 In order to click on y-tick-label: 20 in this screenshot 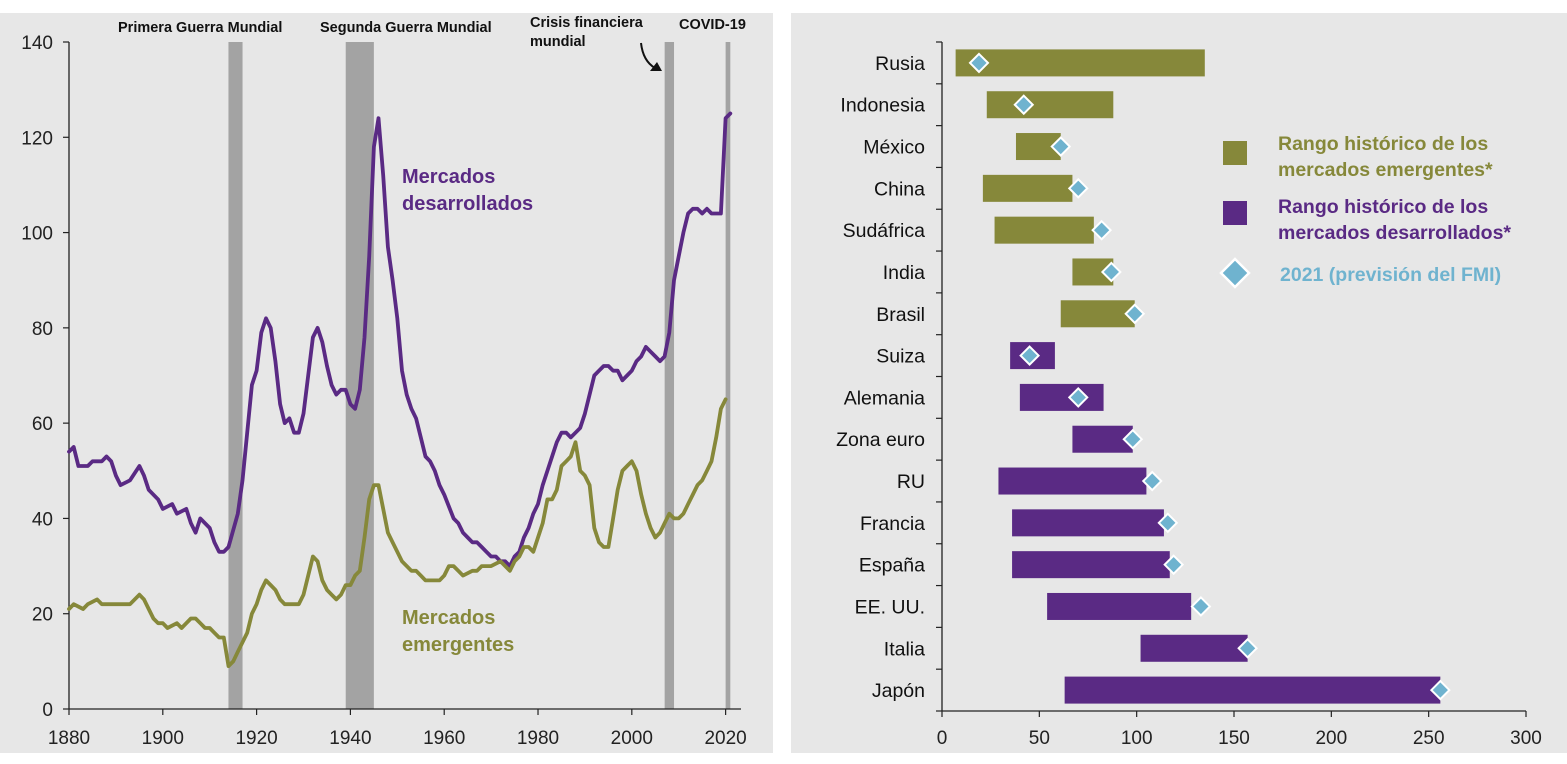, I will do `click(42, 615)`.